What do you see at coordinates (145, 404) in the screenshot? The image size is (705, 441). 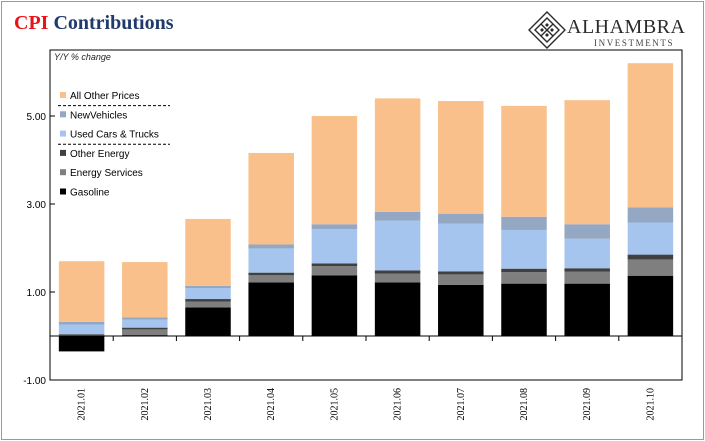 I see `x-tick-label: 2021.02` at bounding box center [145, 404].